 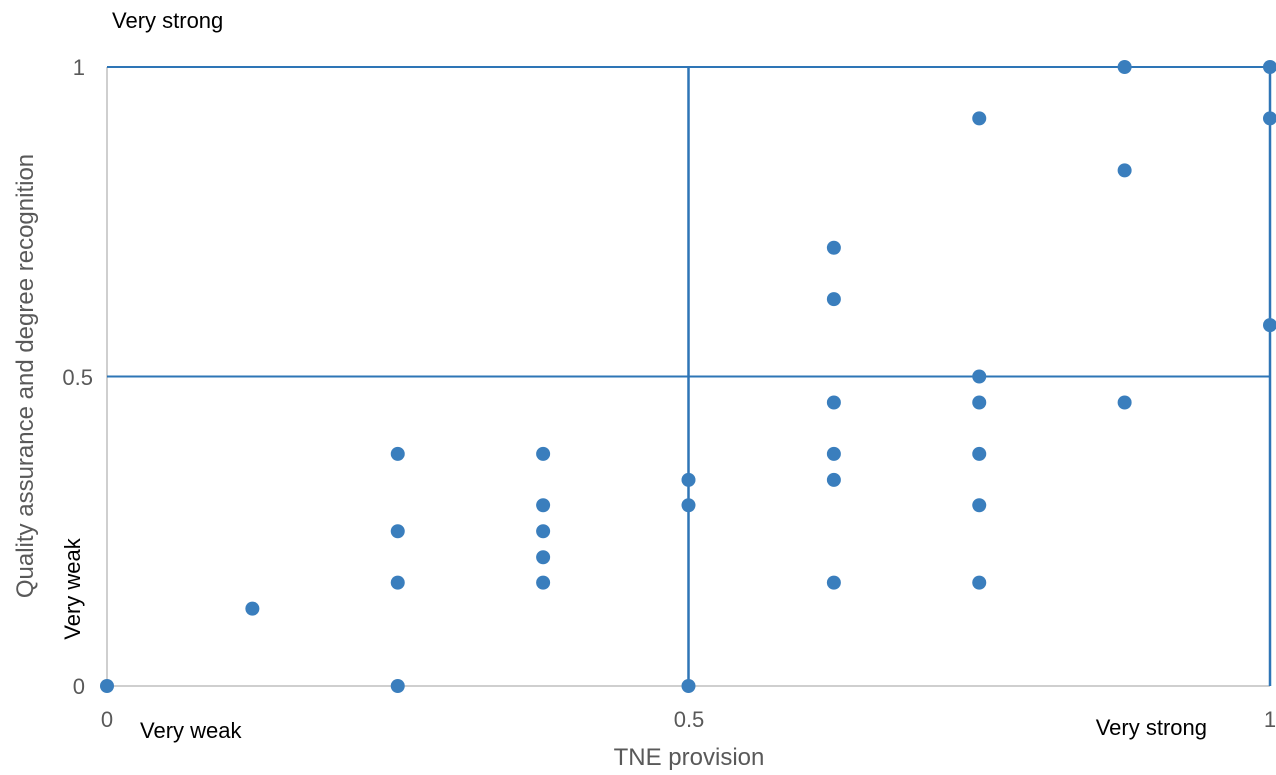 I want to click on y-tick-label-0: 0, so click(x=79, y=686).